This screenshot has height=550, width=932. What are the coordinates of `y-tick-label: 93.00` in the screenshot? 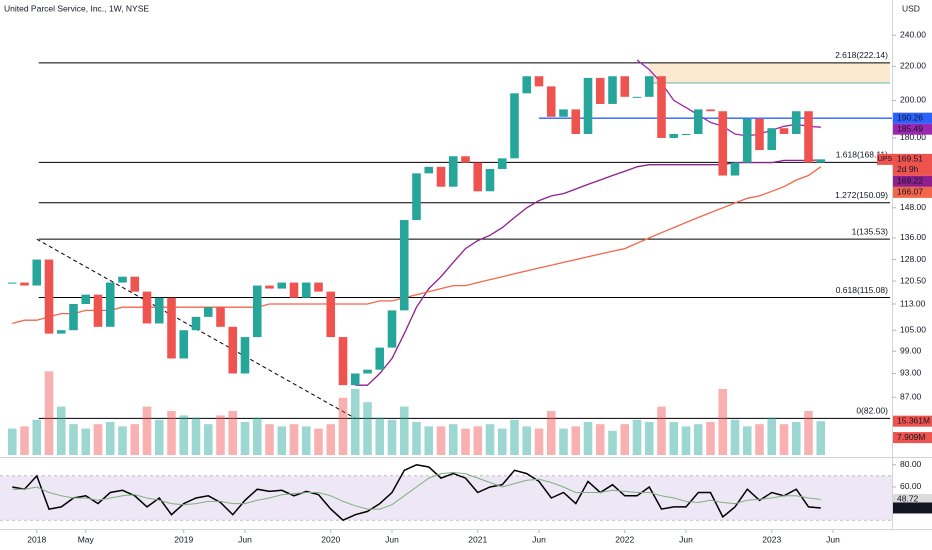 It's located at (911, 373).